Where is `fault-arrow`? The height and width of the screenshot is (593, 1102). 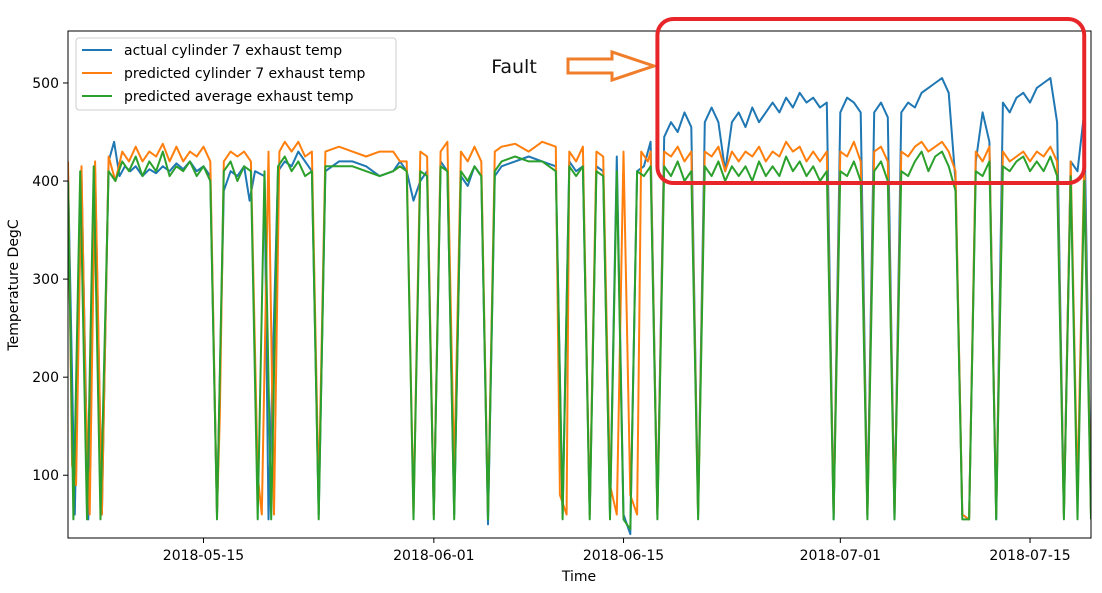 fault-arrow is located at coordinates (612, 66).